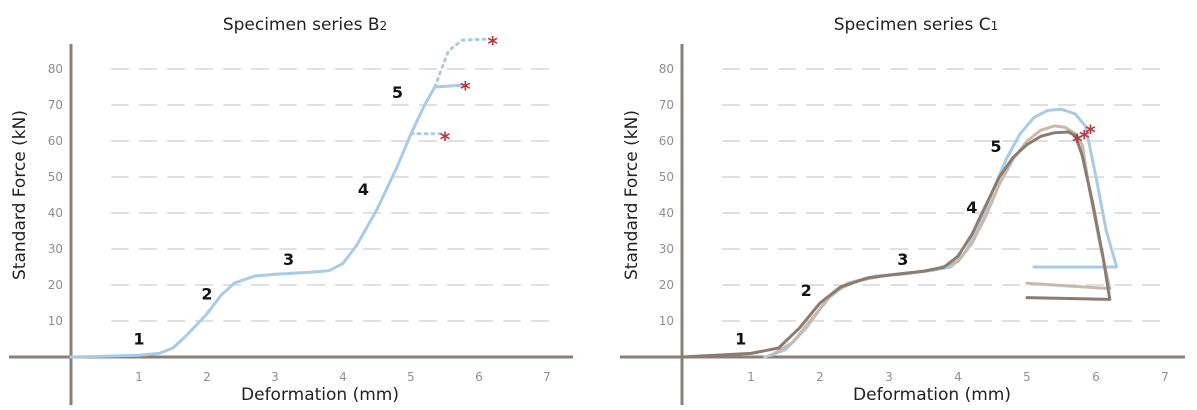 This screenshot has width=1197, height=410. Describe the element at coordinates (547, 377) in the screenshot. I see `chart1-x-tick-label: 7` at that location.